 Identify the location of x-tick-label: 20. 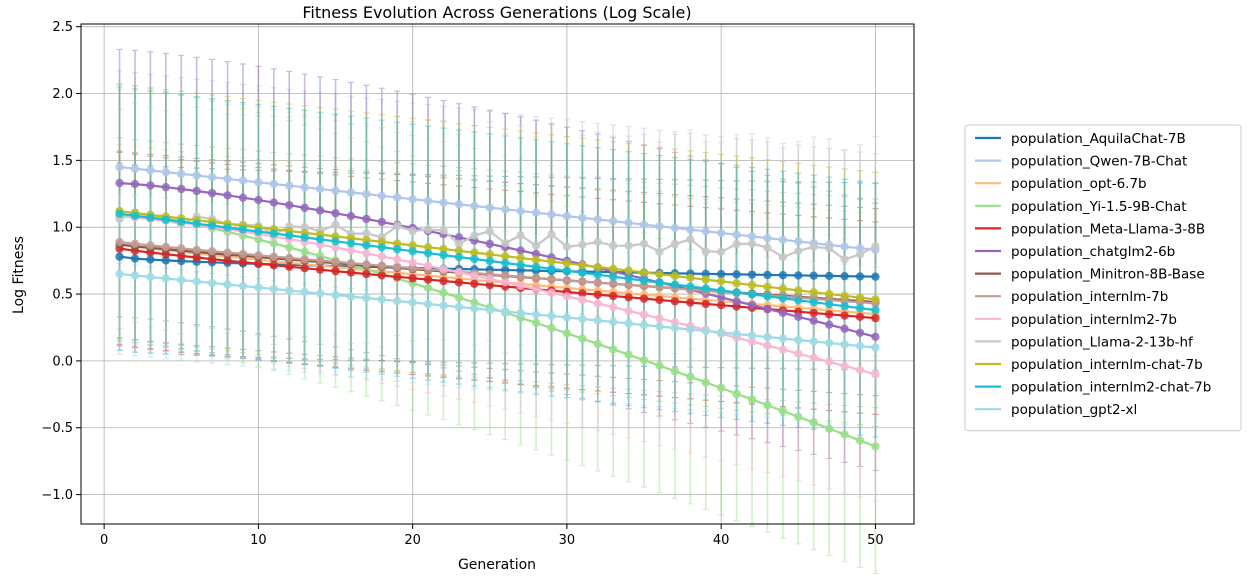
(412, 540).